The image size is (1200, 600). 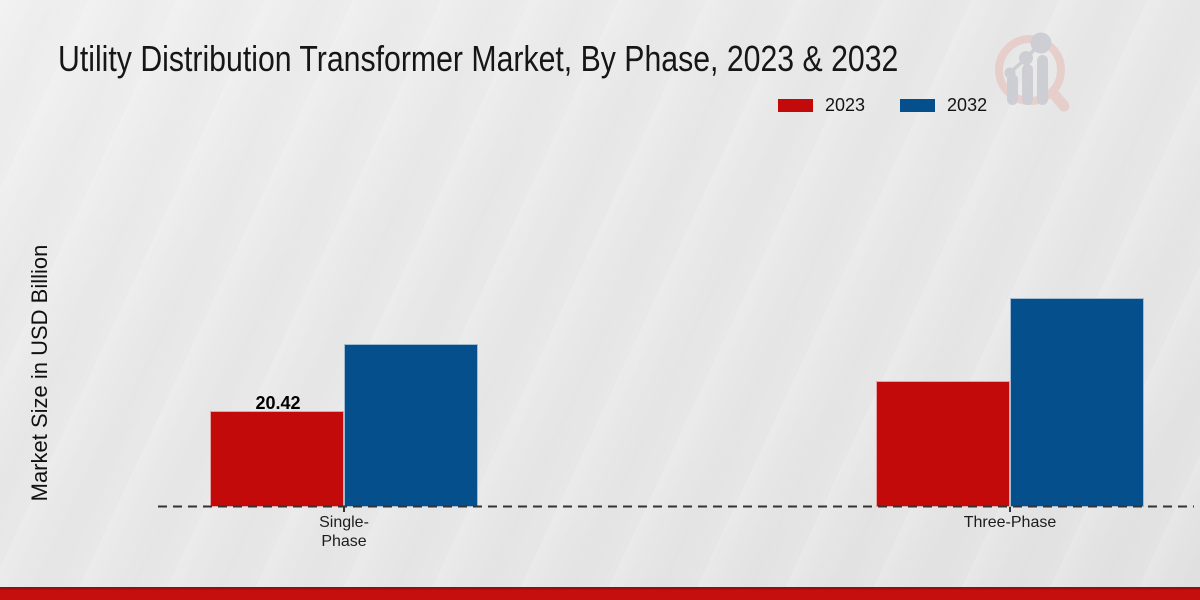 I want to click on x-tick-single-phase, so click(x=344, y=509).